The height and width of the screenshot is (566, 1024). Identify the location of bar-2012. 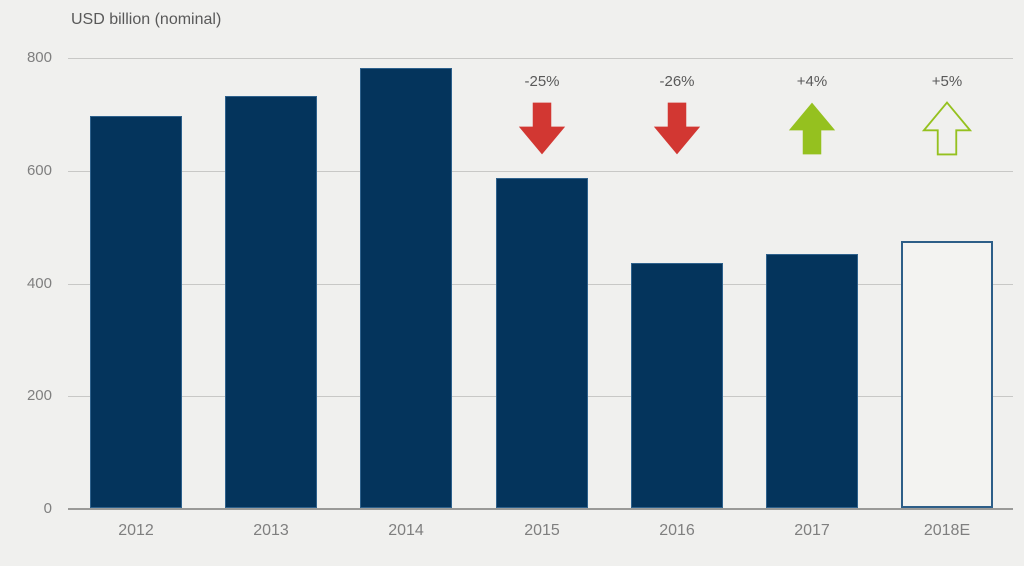
(136, 312).